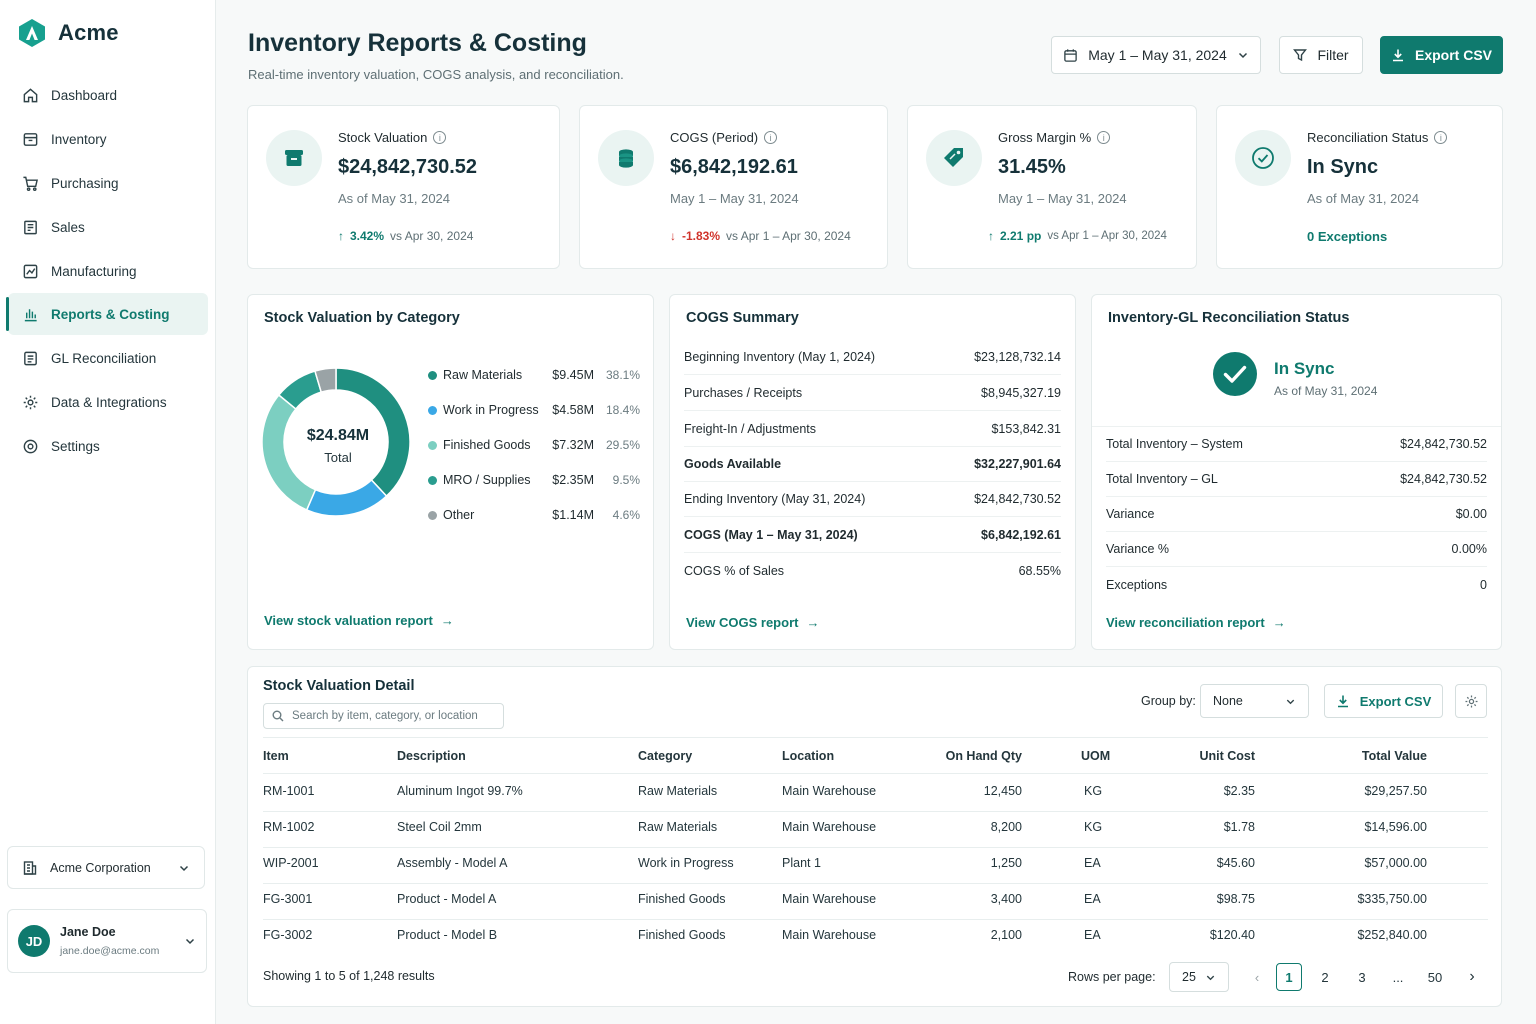 The height and width of the screenshot is (1024, 1536). I want to click on column-header-description: Description, so click(431, 756).